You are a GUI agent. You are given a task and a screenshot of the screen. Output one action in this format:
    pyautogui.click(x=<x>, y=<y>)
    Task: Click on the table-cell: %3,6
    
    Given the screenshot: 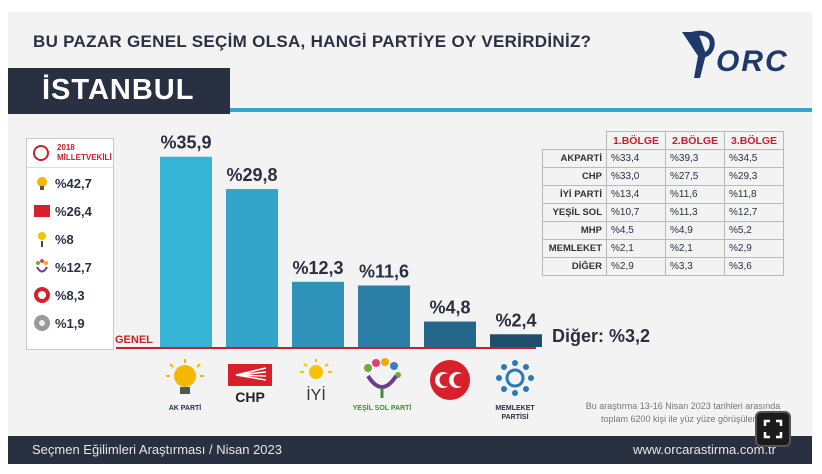 What is the action you would take?
    pyautogui.click(x=754, y=266)
    